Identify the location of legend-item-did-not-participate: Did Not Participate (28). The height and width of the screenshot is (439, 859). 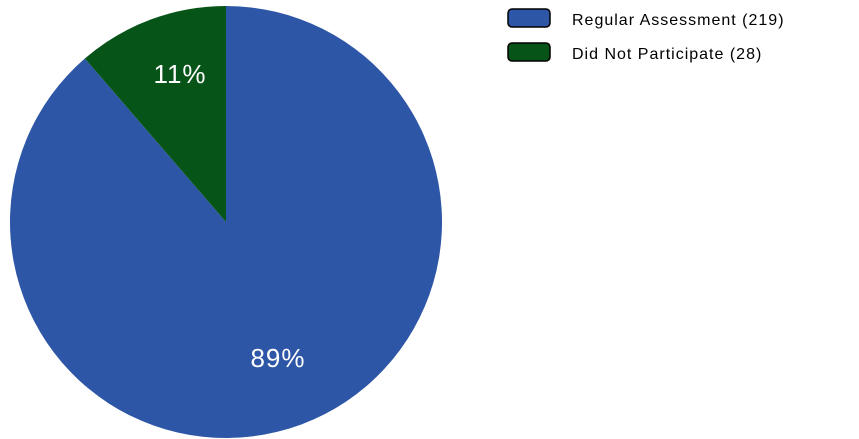
(634, 52).